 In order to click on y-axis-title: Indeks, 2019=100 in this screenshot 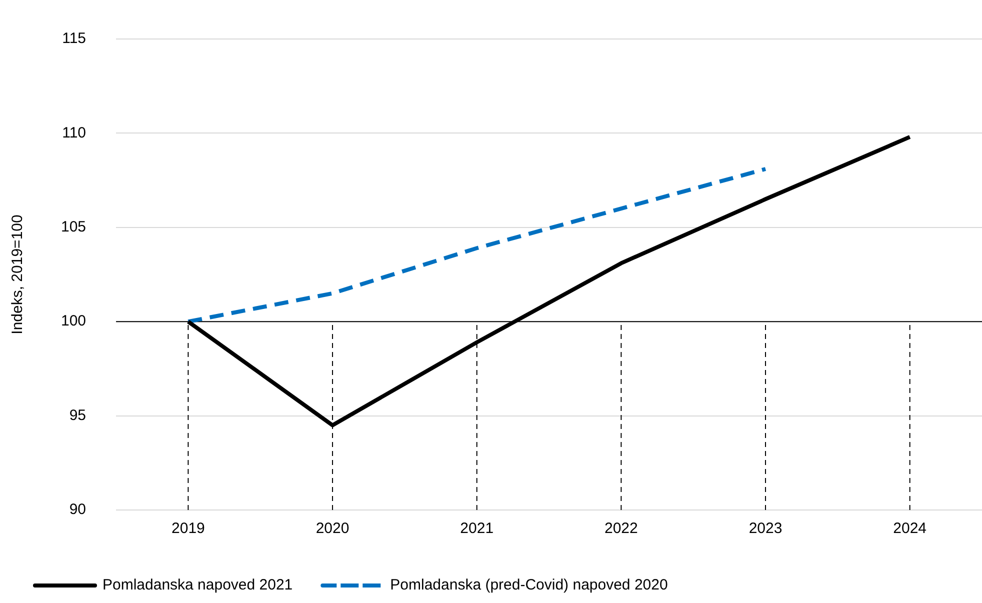, I will do `click(17, 274)`.